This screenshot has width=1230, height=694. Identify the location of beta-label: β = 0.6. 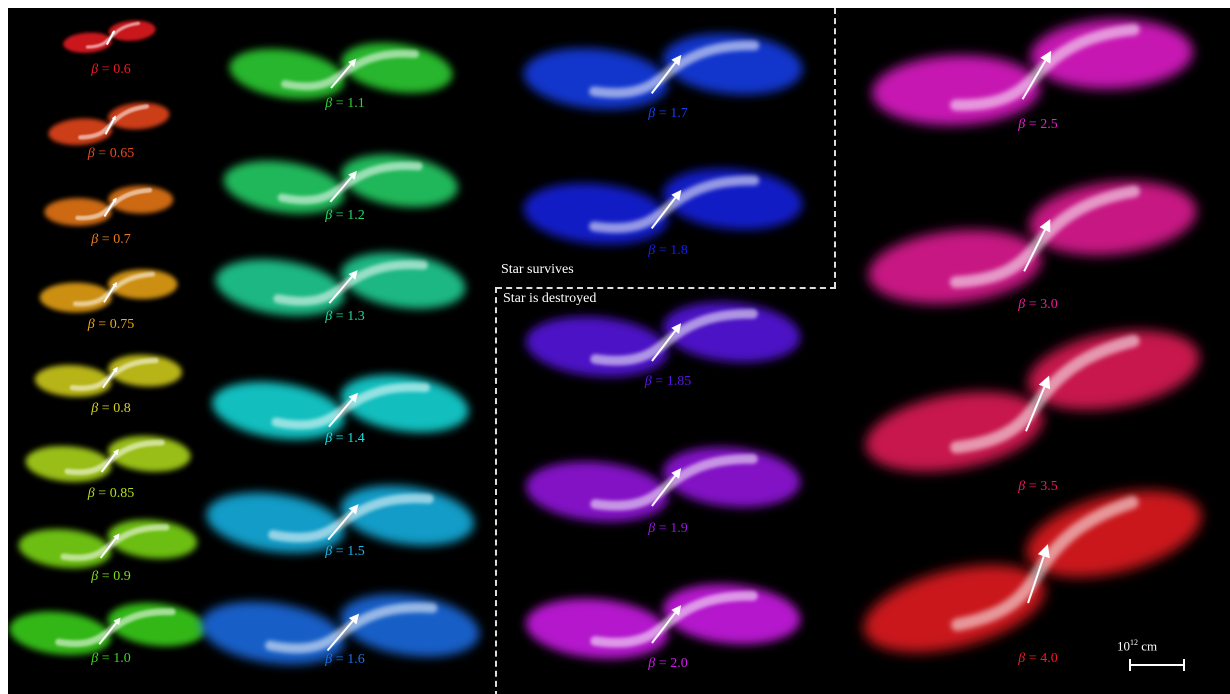
(110, 70).